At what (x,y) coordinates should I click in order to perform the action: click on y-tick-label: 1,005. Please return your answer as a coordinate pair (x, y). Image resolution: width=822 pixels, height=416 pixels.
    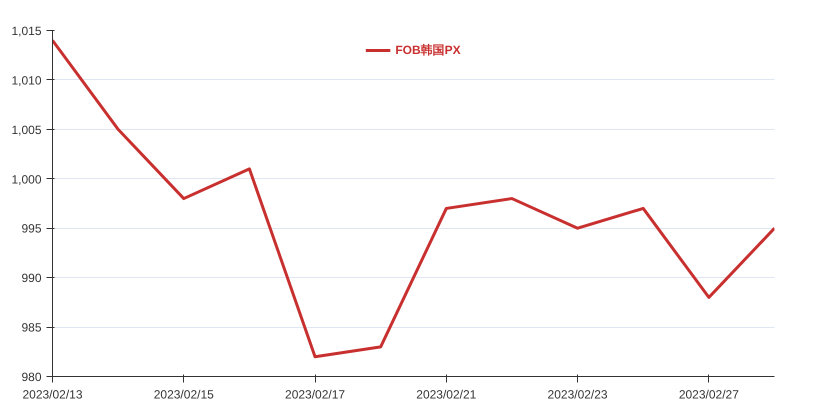
    Looking at the image, I should click on (26, 129).